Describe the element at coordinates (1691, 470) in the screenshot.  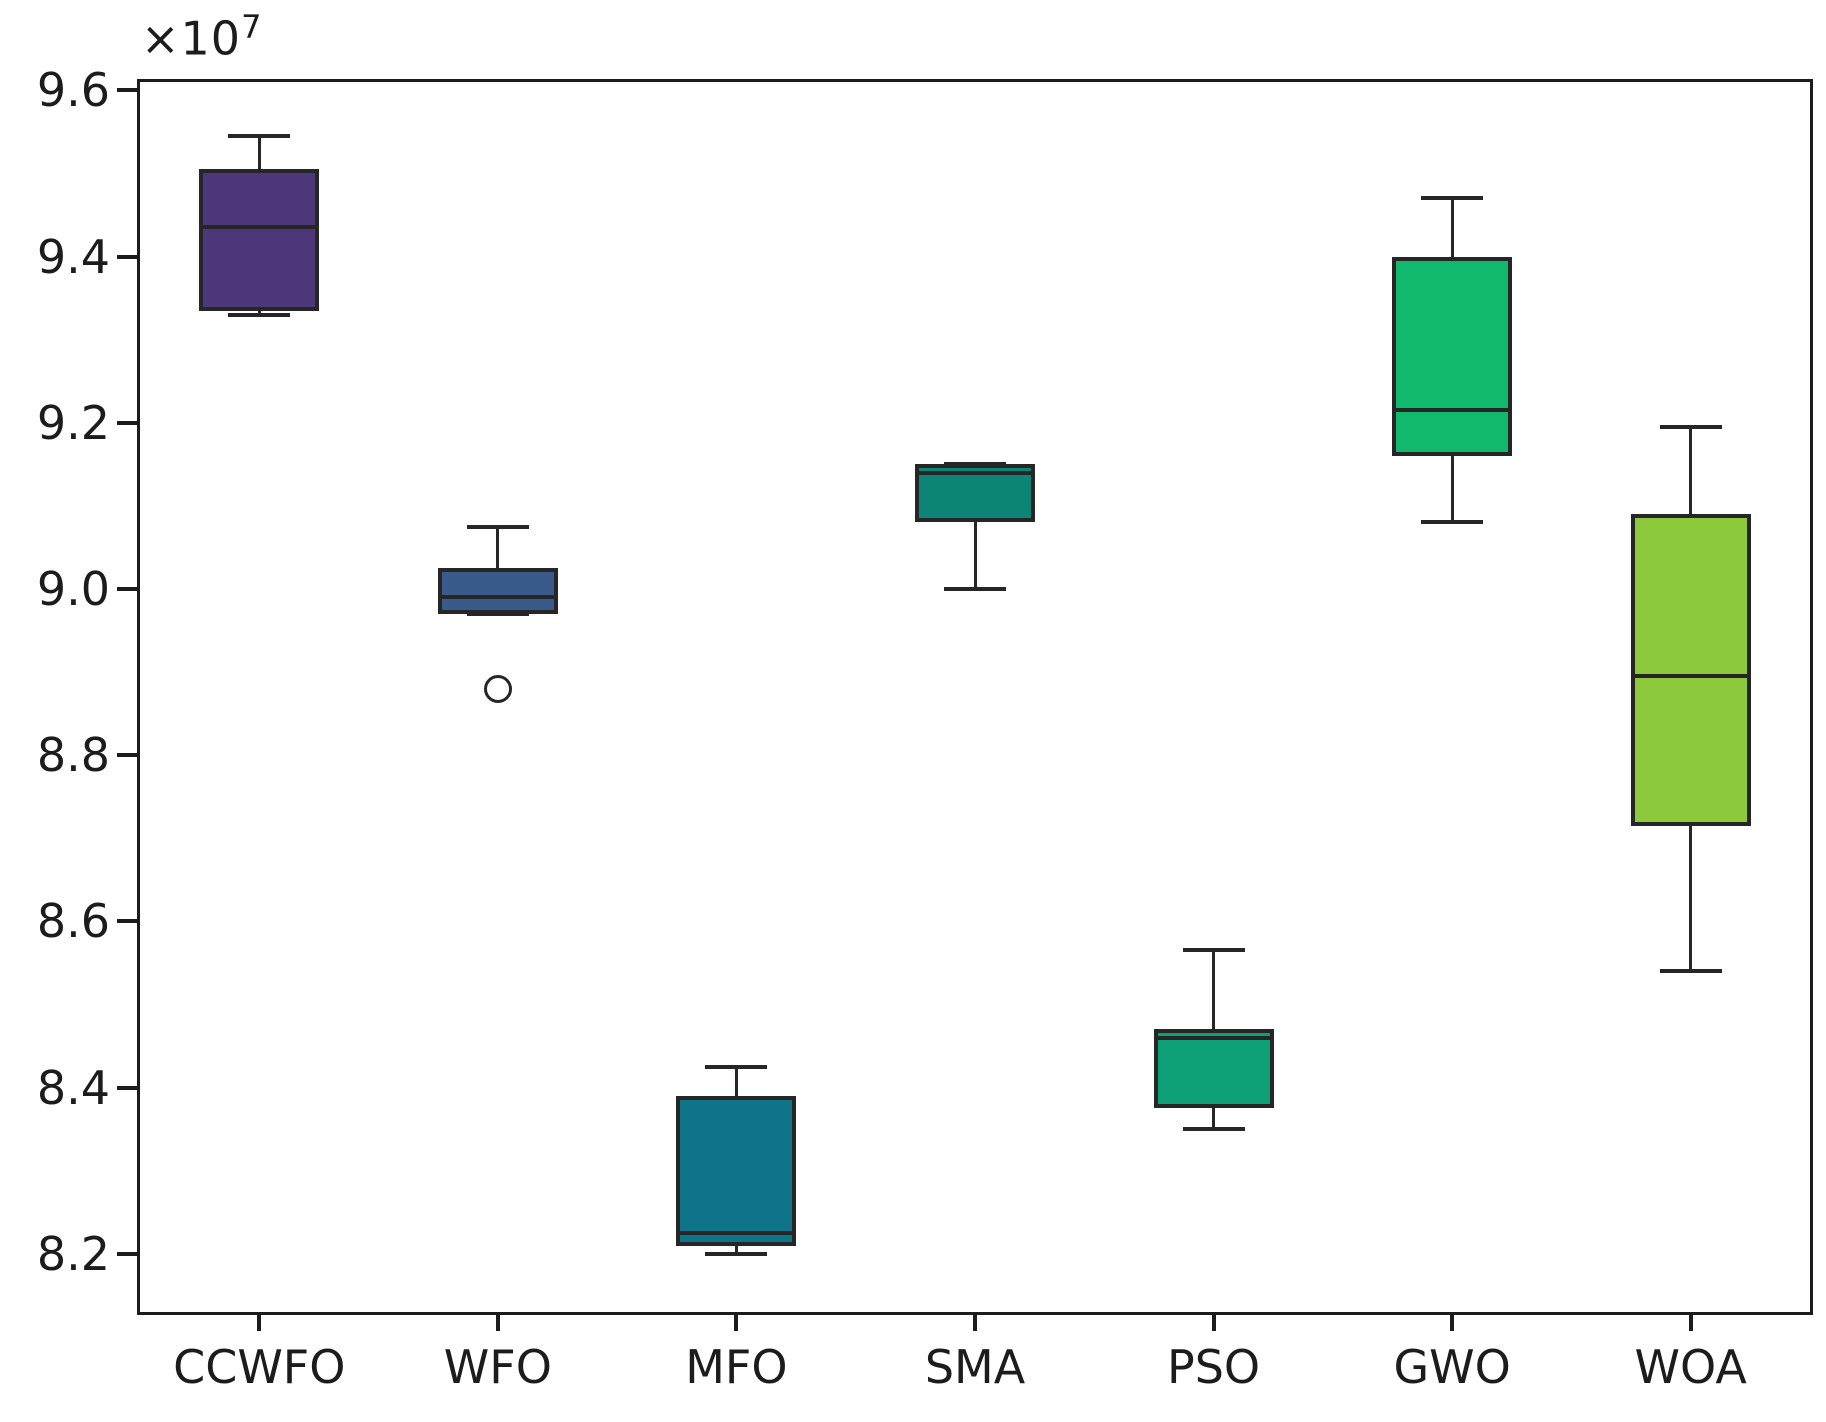
I see `upper-whisker-woa` at that location.